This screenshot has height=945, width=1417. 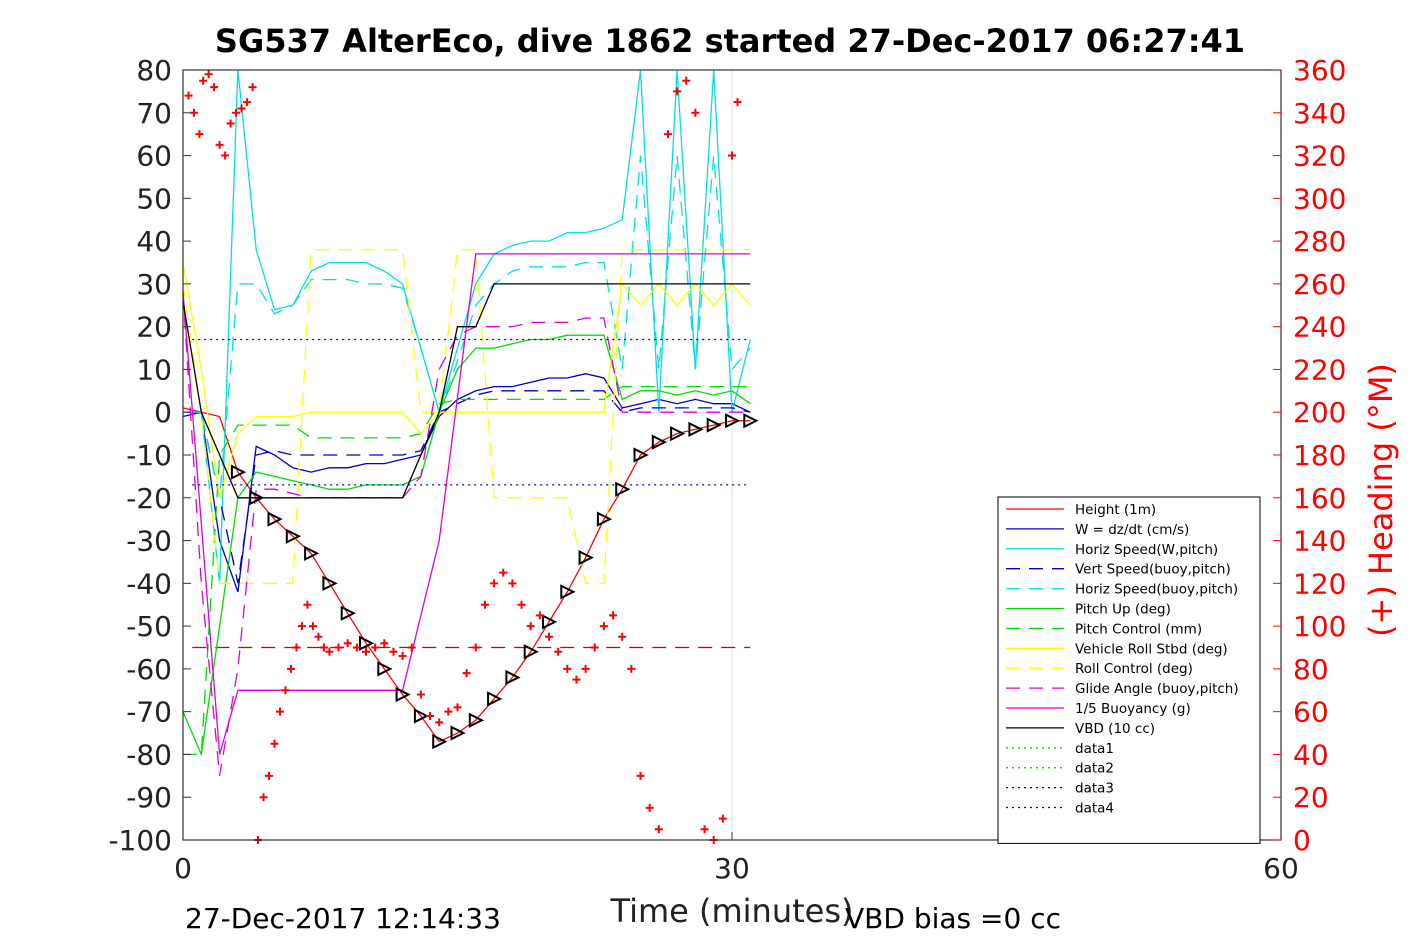 What do you see at coordinates (1156, 590) in the screenshot?
I see `legend-label: Horiz Speed(buoy,pitch)` at bounding box center [1156, 590].